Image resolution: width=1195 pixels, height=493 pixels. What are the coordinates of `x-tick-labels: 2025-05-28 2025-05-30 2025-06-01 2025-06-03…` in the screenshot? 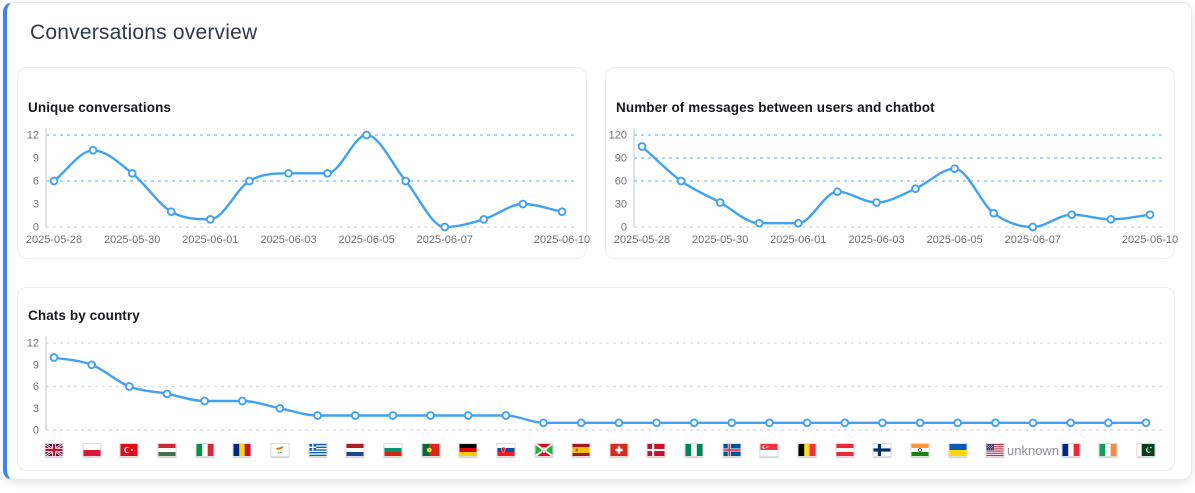 It's located at (896, 240).